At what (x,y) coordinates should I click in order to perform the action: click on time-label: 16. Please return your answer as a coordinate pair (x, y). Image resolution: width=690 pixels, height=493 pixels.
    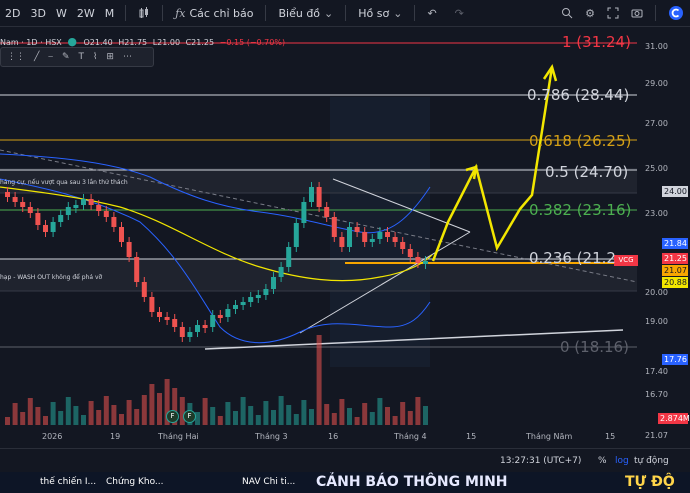
    Looking at the image, I should click on (333, 436).